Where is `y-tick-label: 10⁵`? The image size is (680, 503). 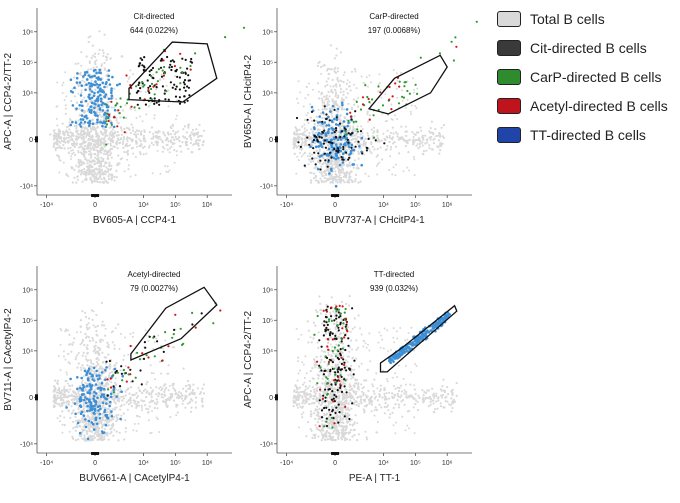 y-tick-label: 10⁵ is located at coordinates (27, 321).